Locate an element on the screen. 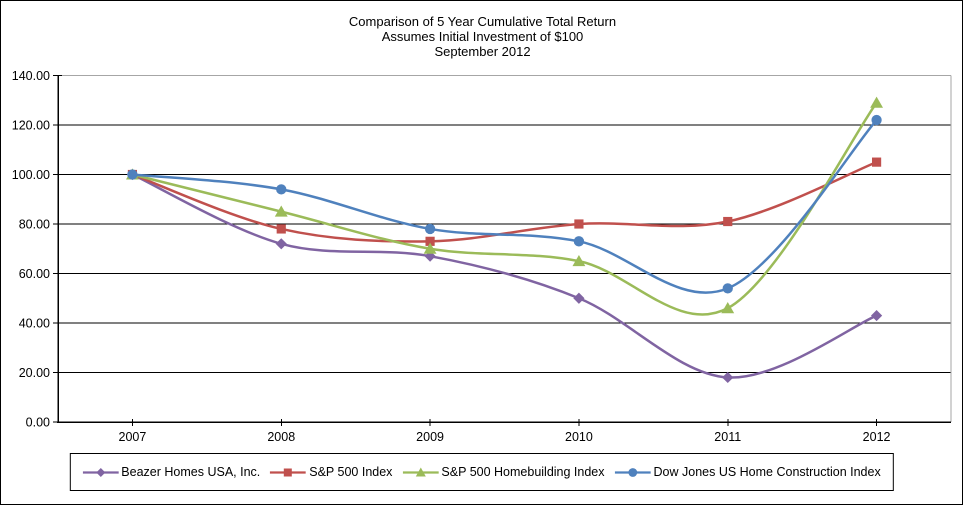  legend-item: Dow Jones US Home Construction Index is located at coordinates (747, 472).